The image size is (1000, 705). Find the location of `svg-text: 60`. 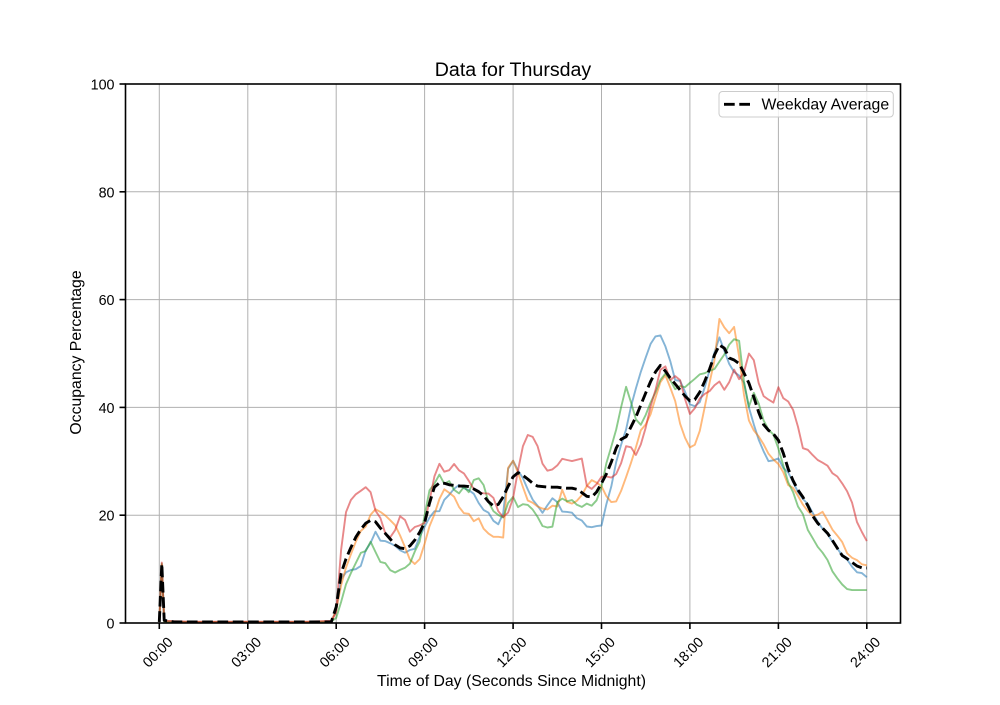

svg-text: 60 is located at coordinates (107, 301).